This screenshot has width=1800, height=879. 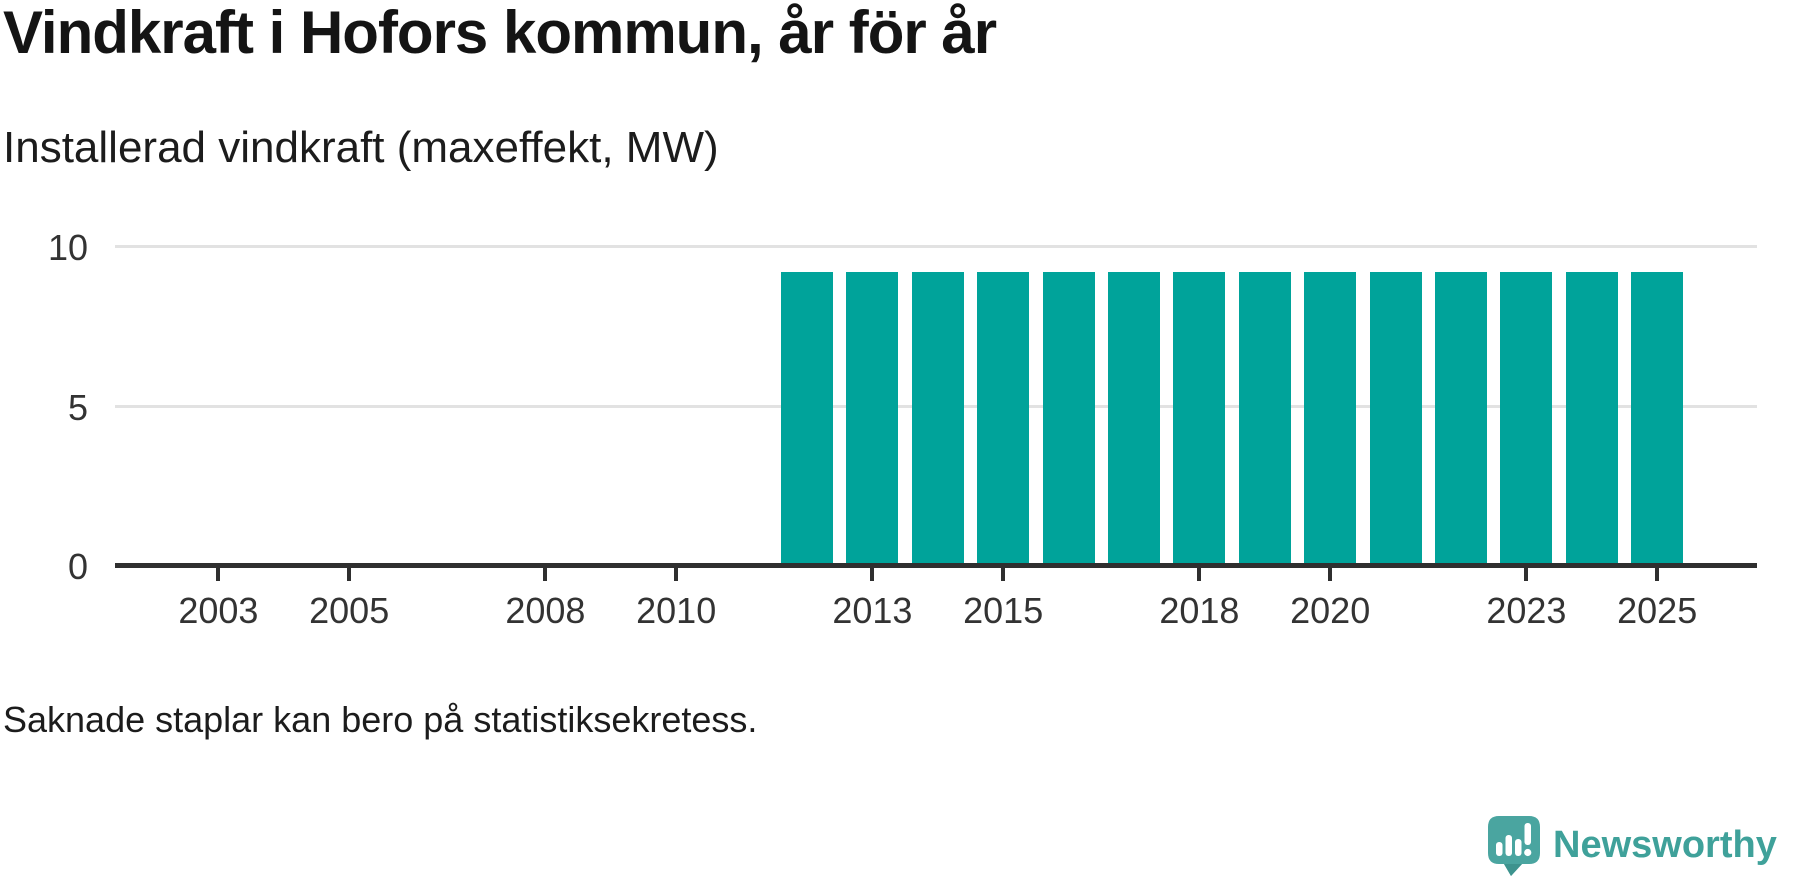 I want to click on x-axis-label-2010: 2010, so click(x=676, y=610).